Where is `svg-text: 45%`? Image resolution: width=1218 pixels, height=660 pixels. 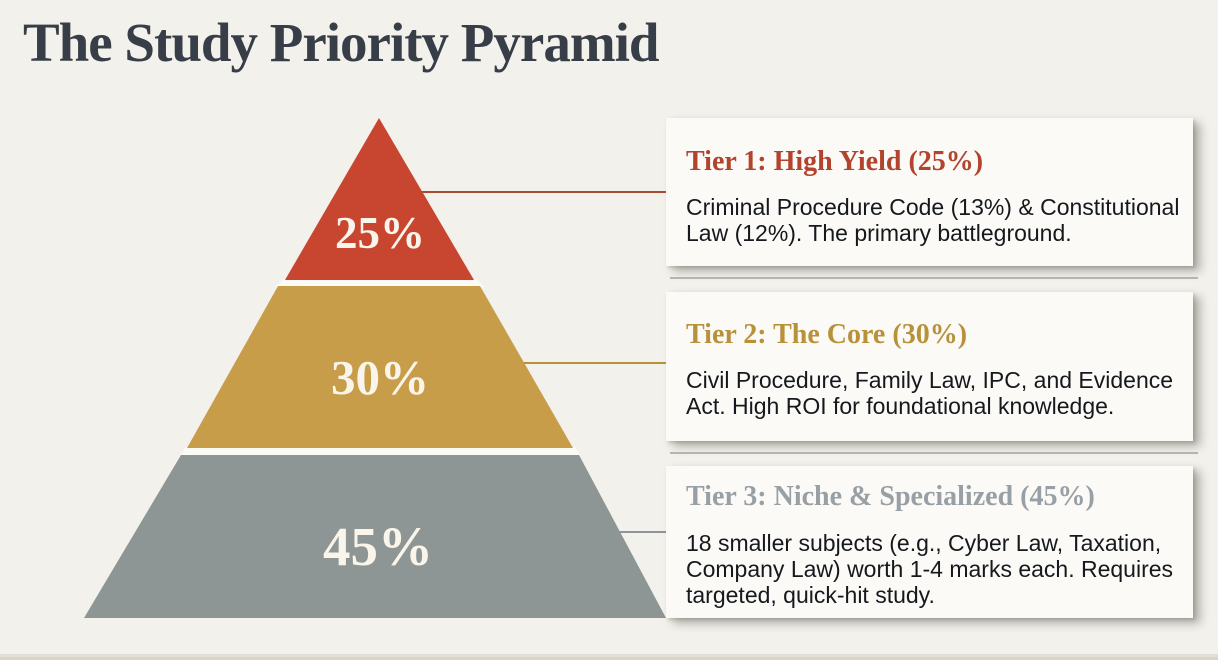 svg-text: 45% is located at coordinates (378, 546).